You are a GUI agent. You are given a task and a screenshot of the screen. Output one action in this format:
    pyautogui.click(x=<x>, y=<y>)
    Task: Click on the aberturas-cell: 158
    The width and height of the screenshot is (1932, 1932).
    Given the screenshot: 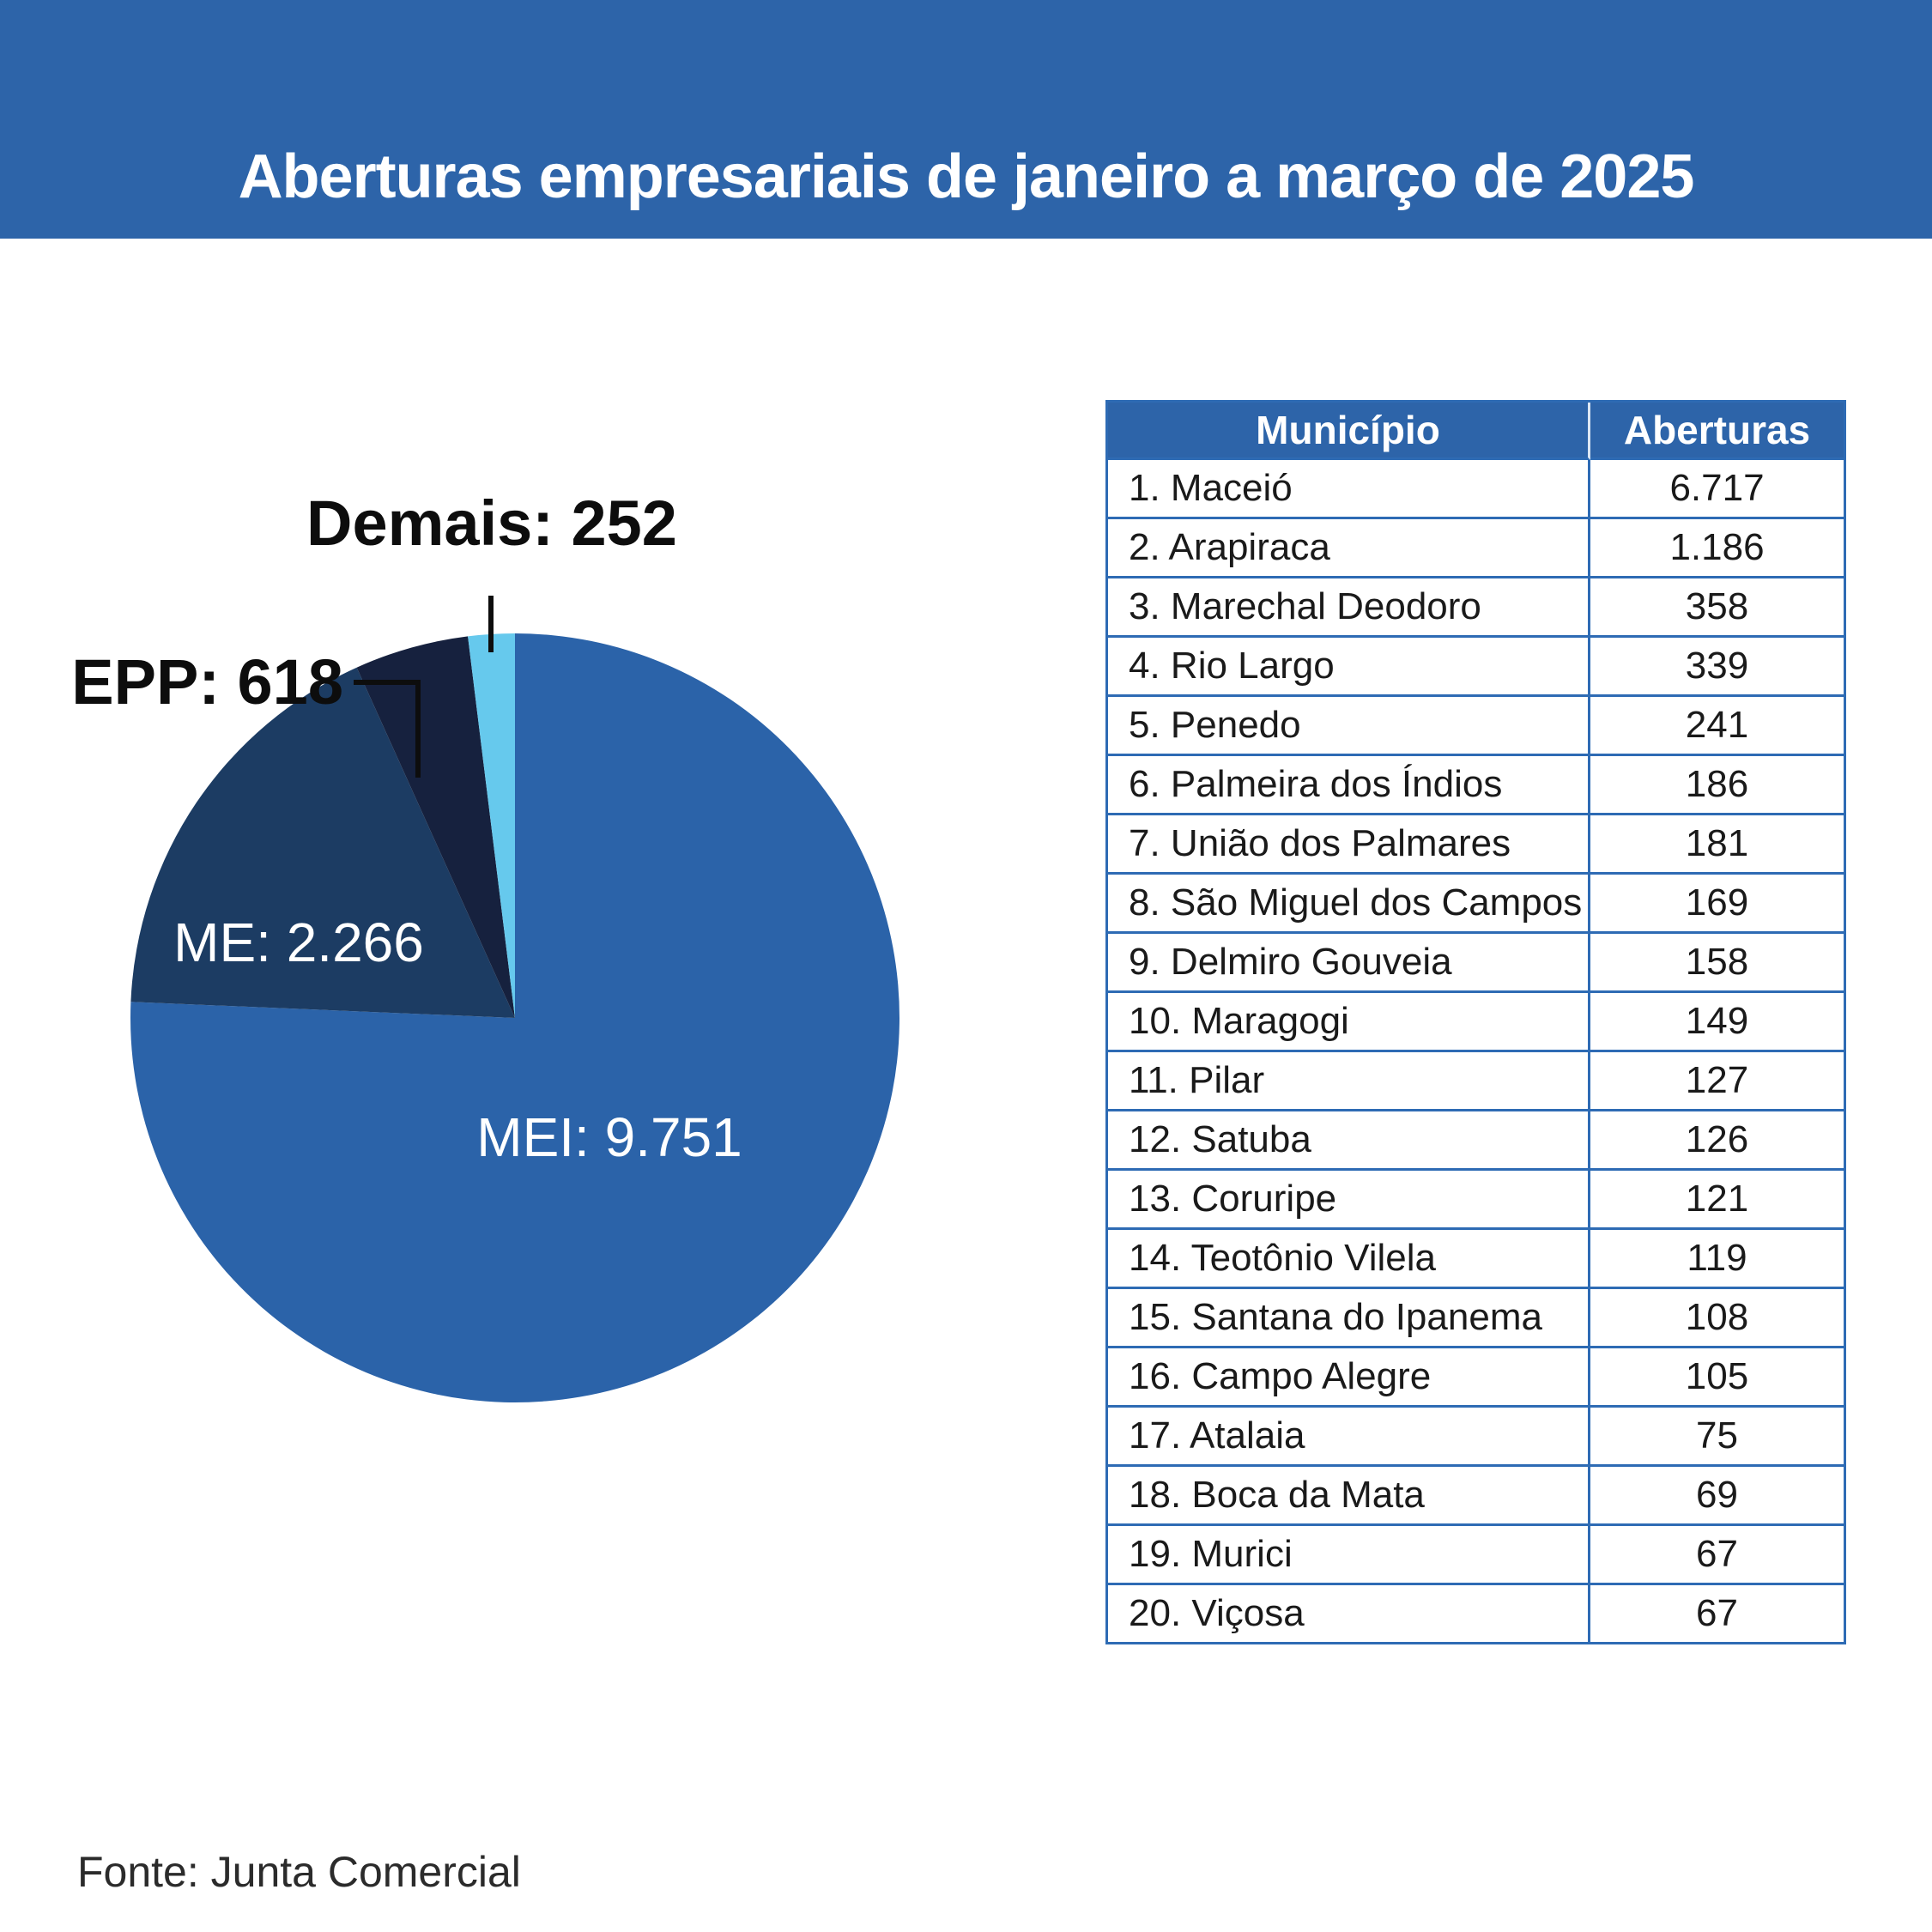 What is the action you would take?
    pyautogui.click(x=1717, y=964)
    